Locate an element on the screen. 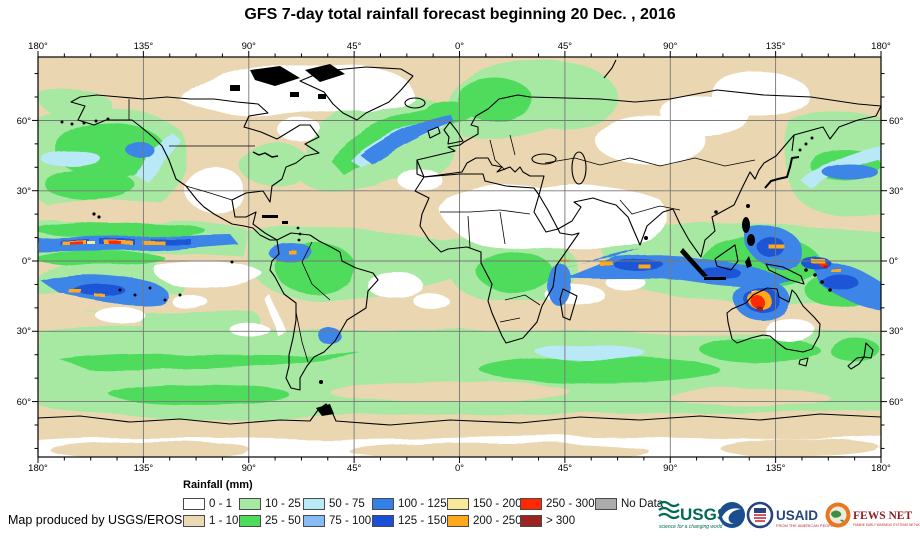 The image size is (920, 539). legend-item: 150 - 200 is located at coordinates (484, 504).